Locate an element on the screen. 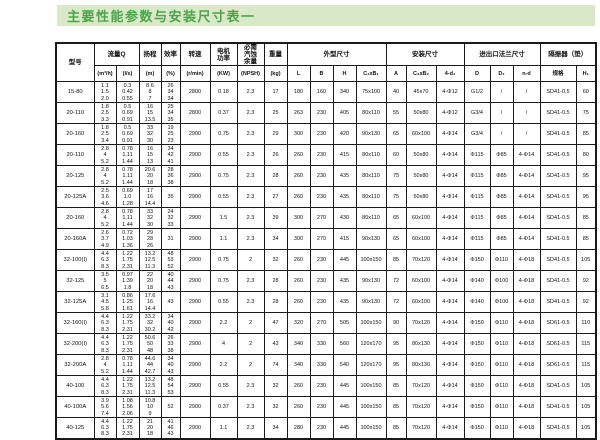  cell-eff: 28 36 38 is located at coordinates (170, 176).